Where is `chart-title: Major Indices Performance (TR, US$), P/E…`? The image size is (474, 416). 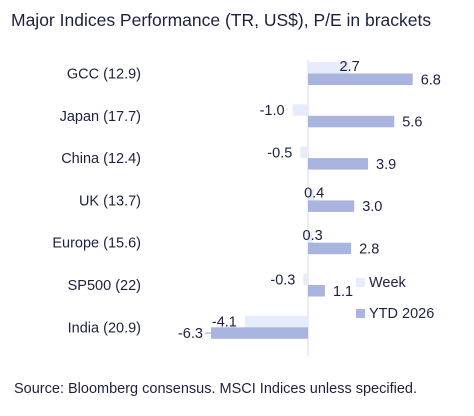 chart-title: Major Indices Performance (TR, US$), P/E… is located at coordinates (221, 20).